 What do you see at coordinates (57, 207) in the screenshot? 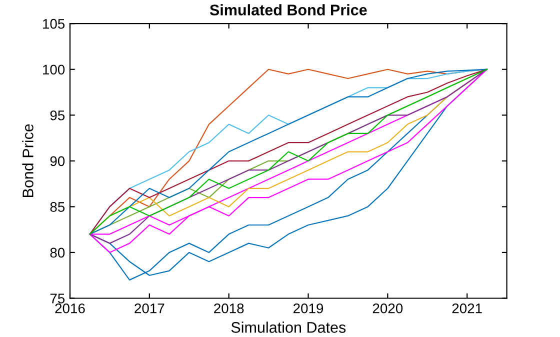
I see `y-tick-label: 85` at bounding box center [57, 207].